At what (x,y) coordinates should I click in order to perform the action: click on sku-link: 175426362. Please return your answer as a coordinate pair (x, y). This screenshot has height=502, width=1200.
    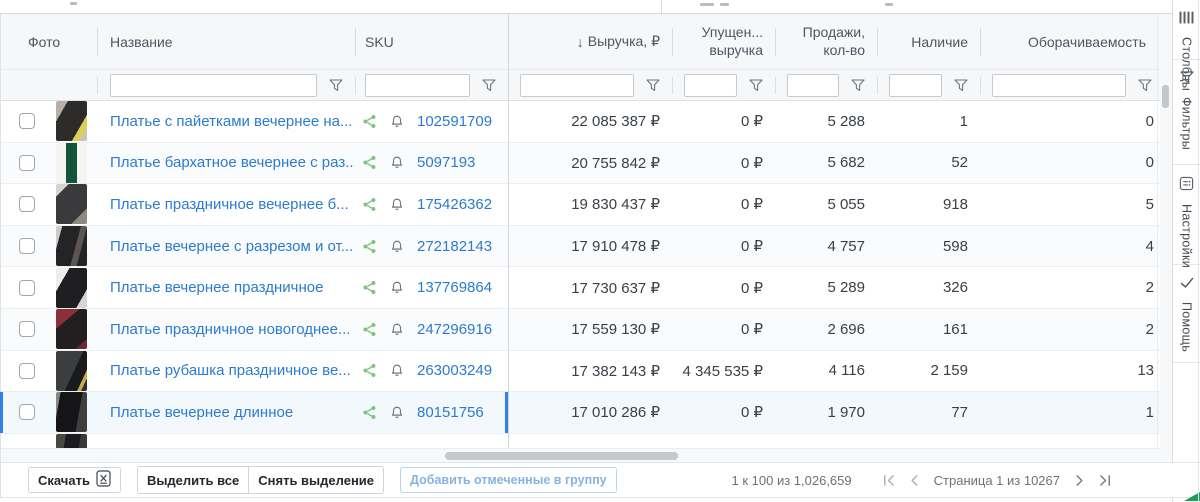
    Looking at the image, I should click on (455, 204).